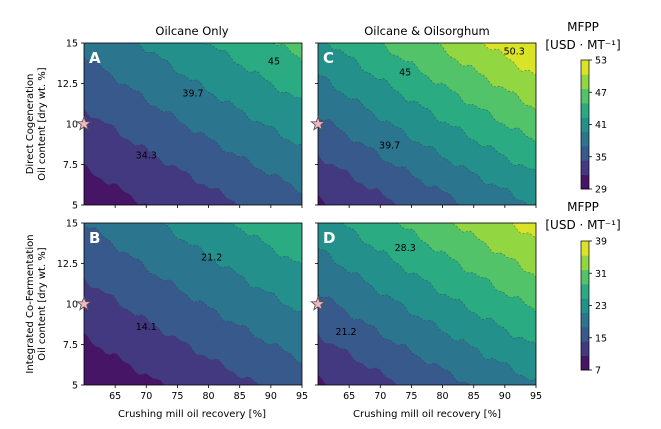  What do you see at coordinates (240, 396) in the screenshot?
I see `panel-B-xtick-label-4: 85` at bounding box center [240, 396].